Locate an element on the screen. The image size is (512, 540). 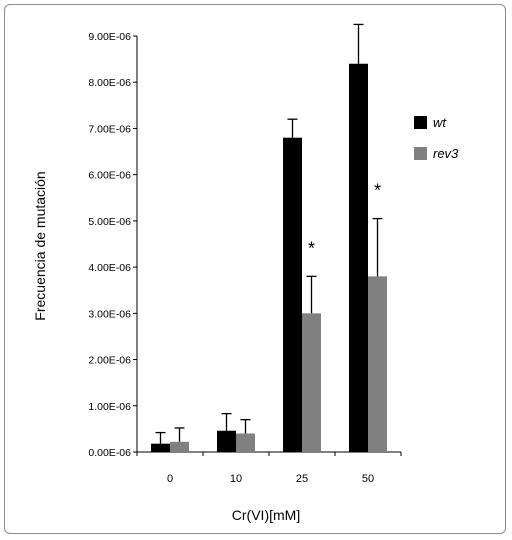
y-tick-label: 5.00E-06 is located at coordinates (109, 222).